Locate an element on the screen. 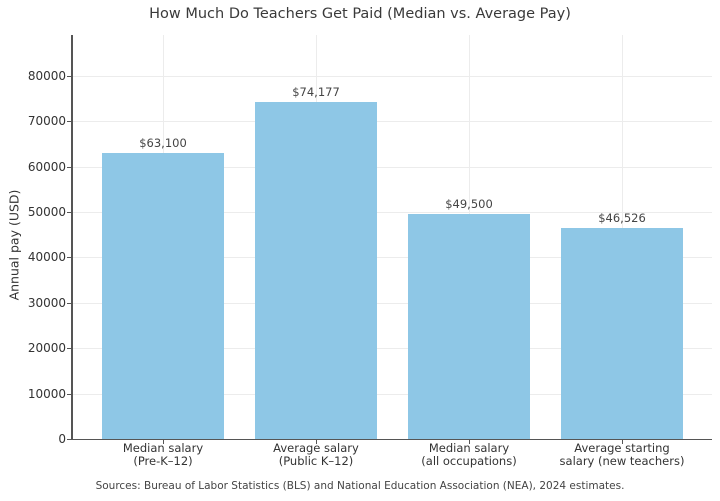 The height and width of the screenshot is (501, 720). bar-value-label: $74,177 is located at coordinates (316, 92).